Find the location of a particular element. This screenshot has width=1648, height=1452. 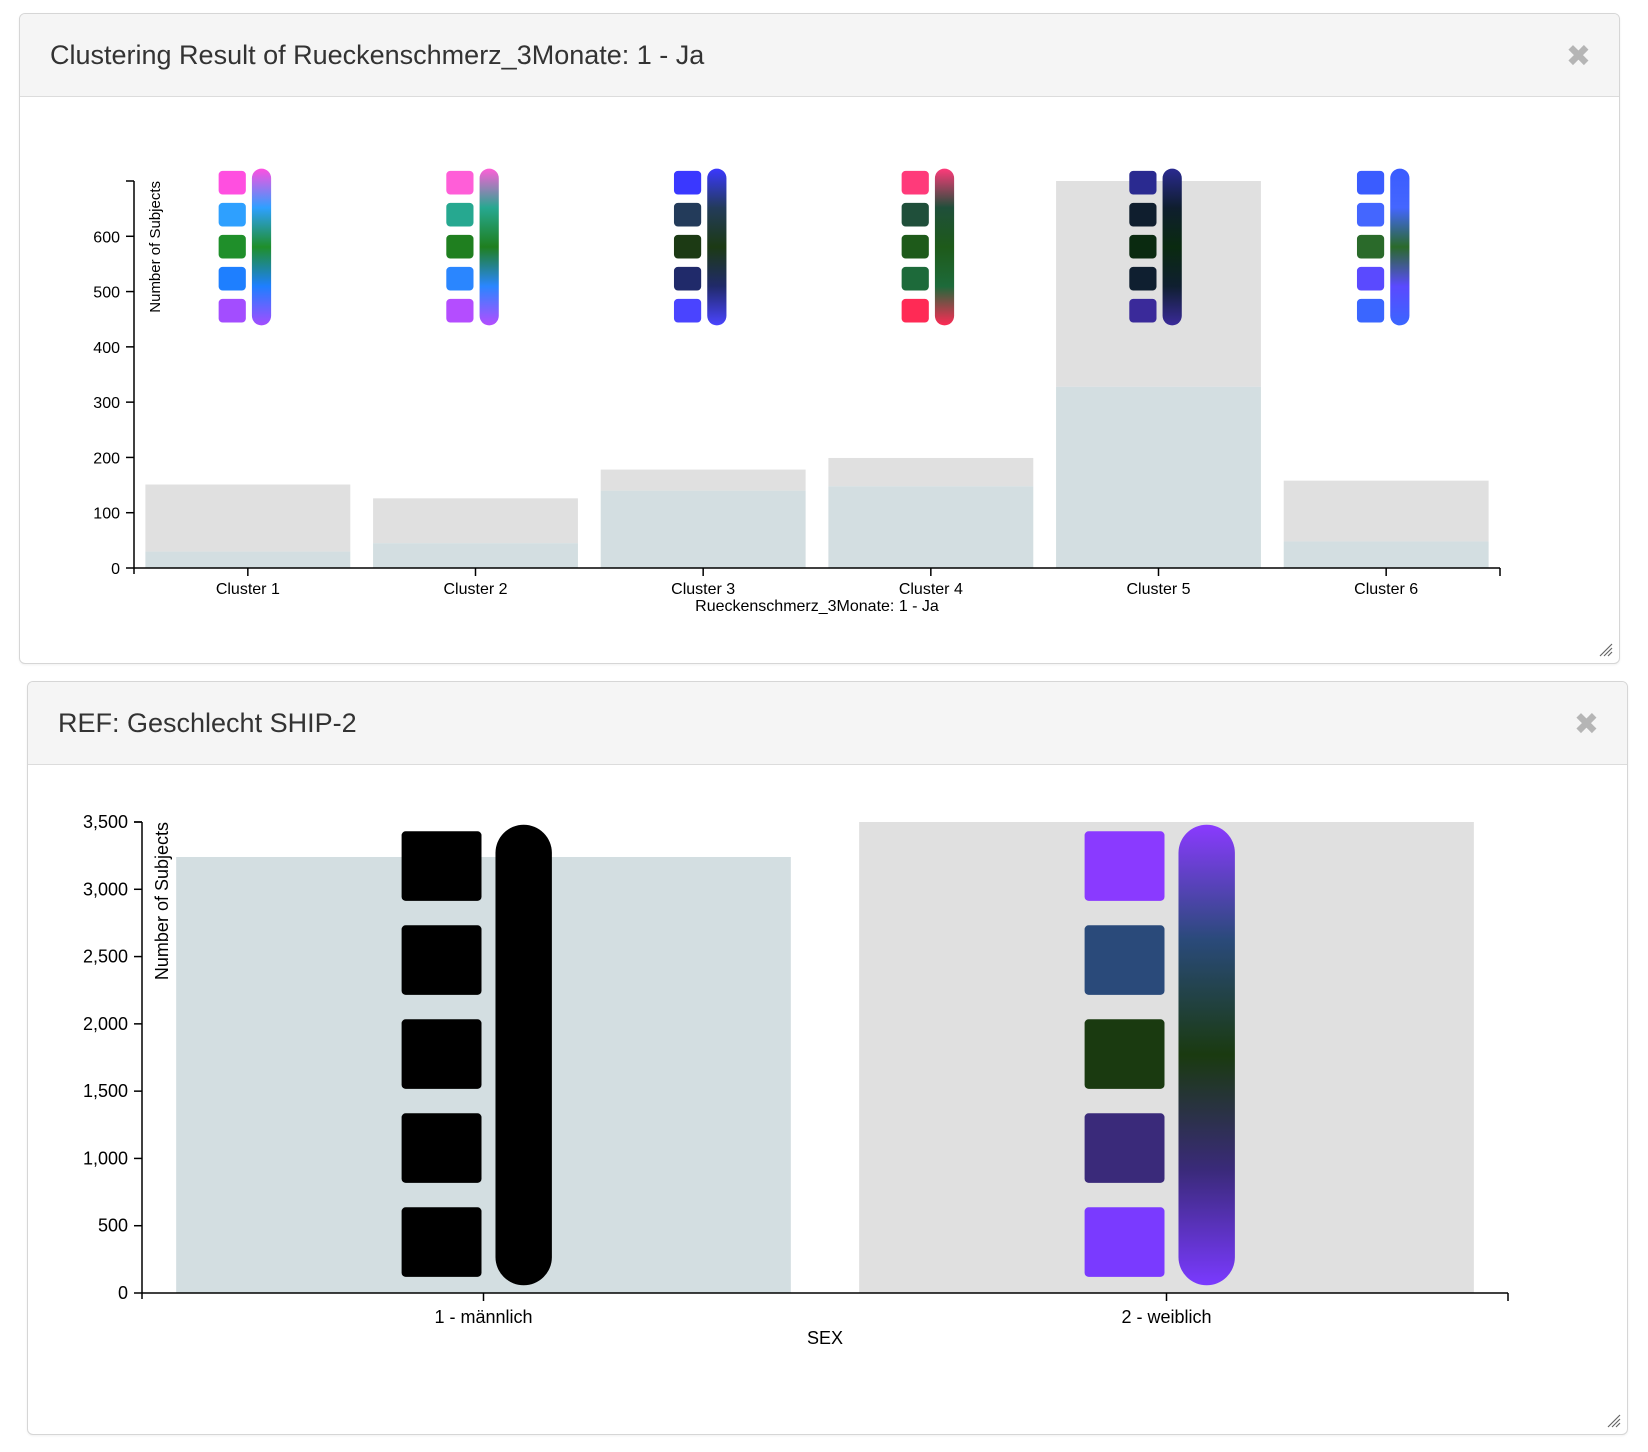

x-tick-label: Cluster 2 is located at coordinates (475, 589).